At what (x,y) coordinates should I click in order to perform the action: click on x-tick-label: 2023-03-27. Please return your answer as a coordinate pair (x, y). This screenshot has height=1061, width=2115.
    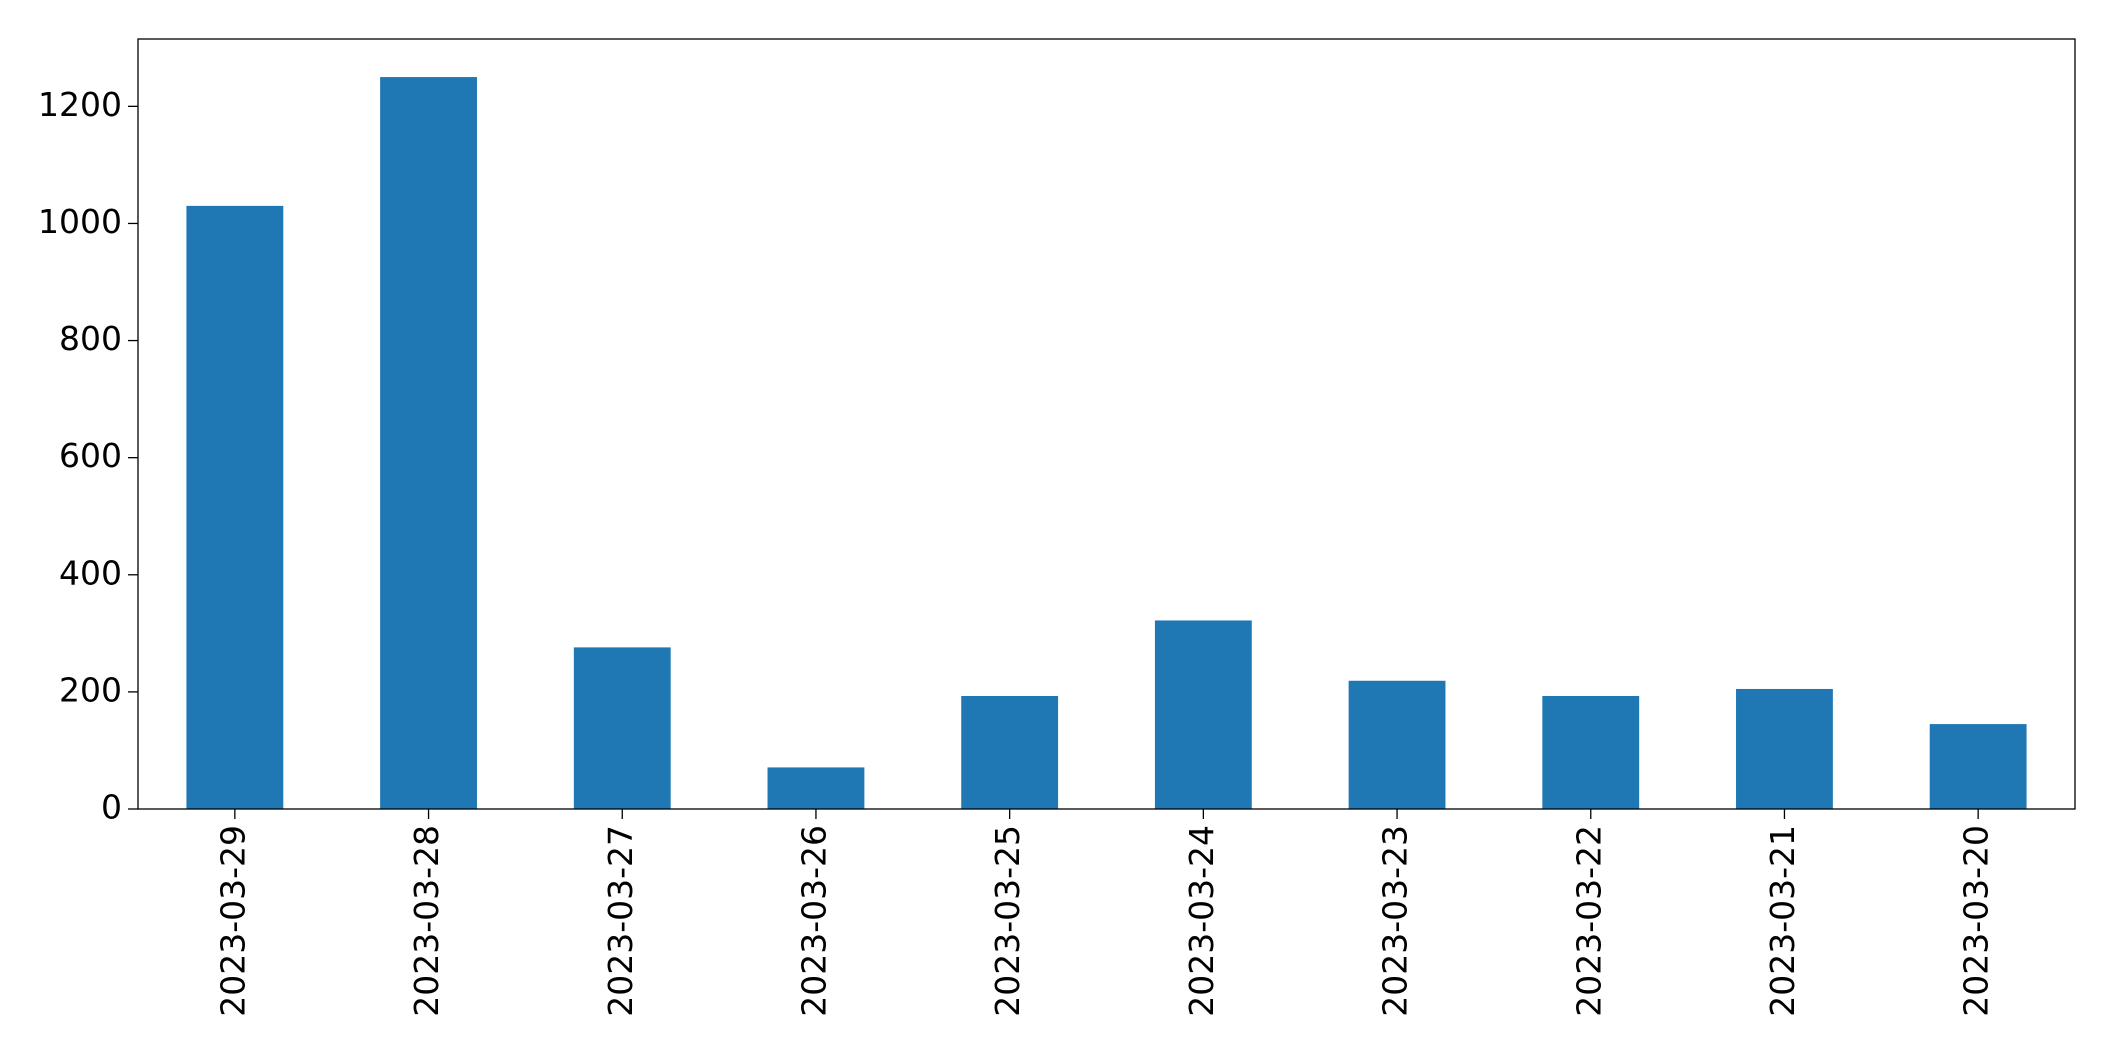
    Looking at the image, I should click on (620, 921).